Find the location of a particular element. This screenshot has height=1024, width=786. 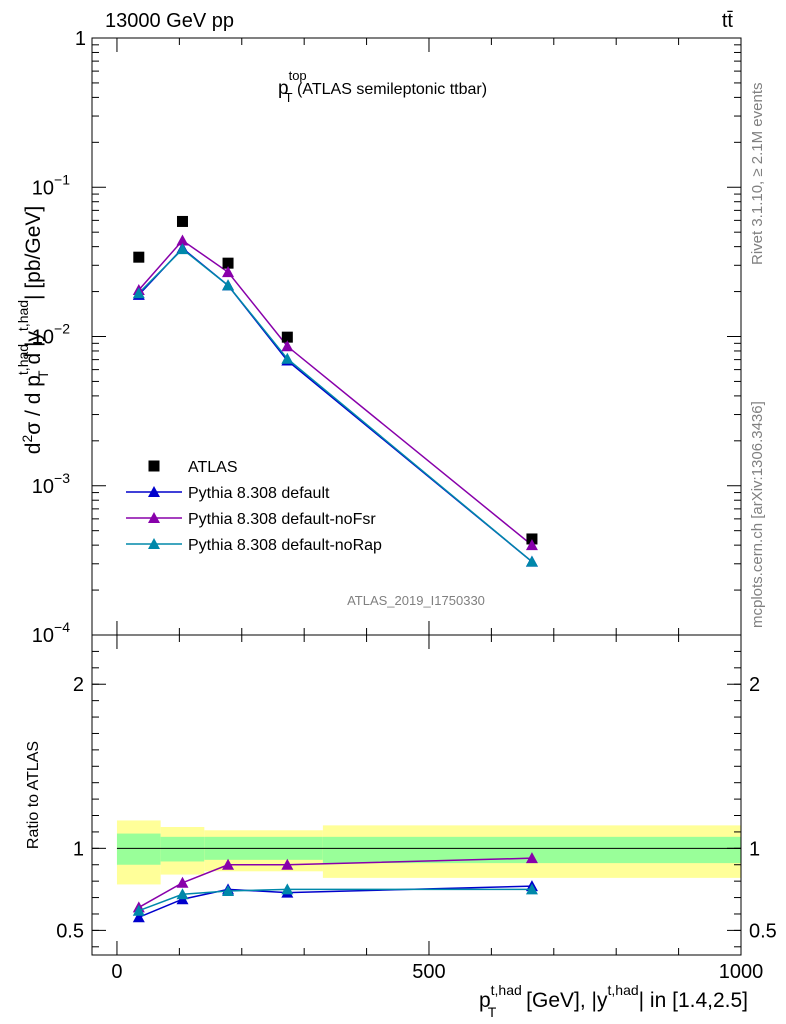

ratio-y-tick-label-right: 1 is located at coordinates (754, 849).